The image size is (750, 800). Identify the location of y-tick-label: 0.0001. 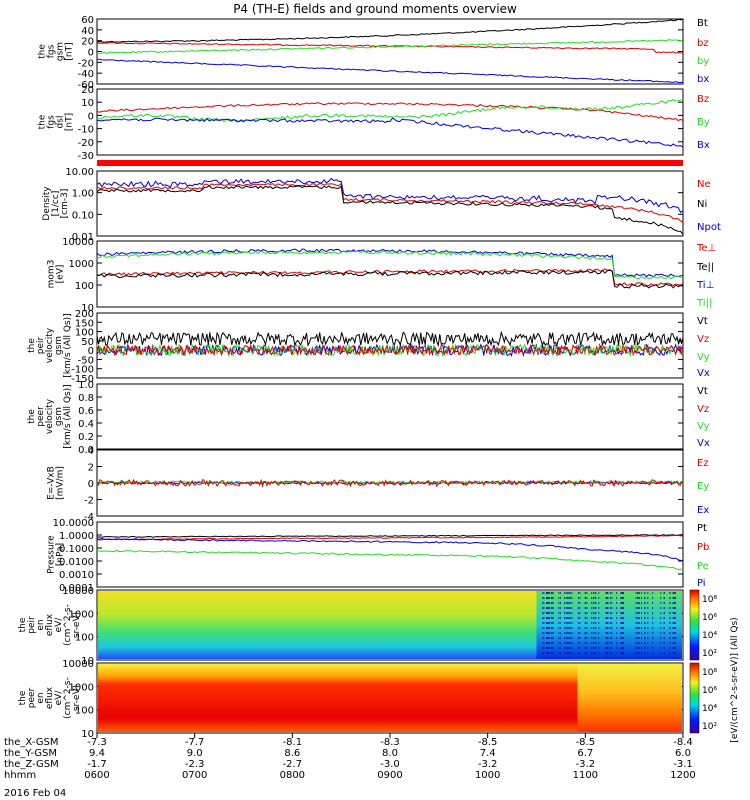
(76, 588).